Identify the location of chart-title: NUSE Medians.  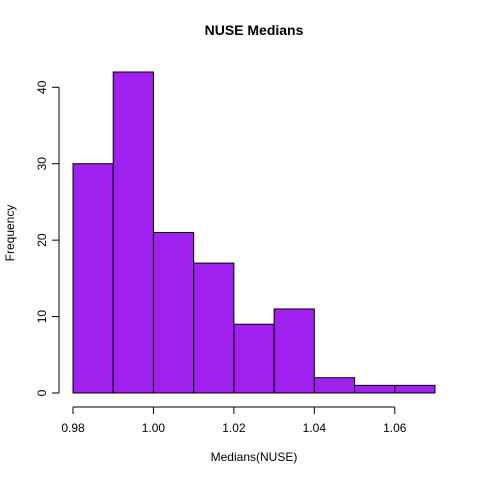
(254, 30).